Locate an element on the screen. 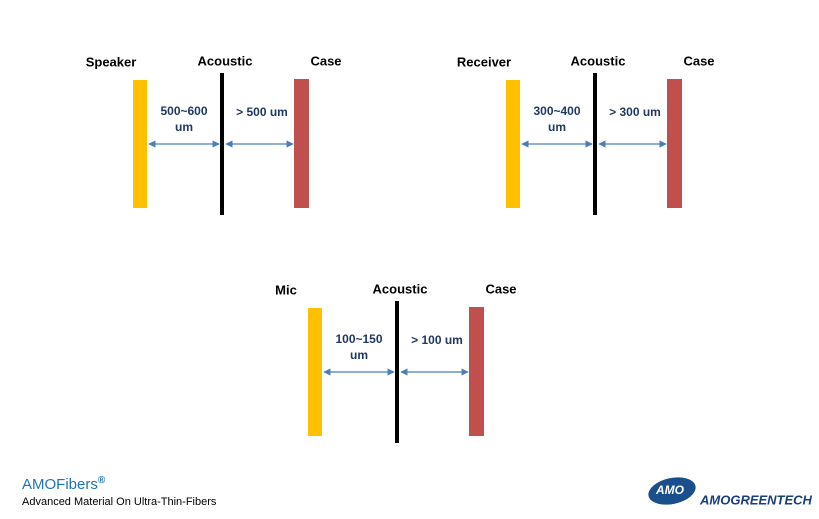  gap-label: > 300 um is located at coordinates (635, 112).